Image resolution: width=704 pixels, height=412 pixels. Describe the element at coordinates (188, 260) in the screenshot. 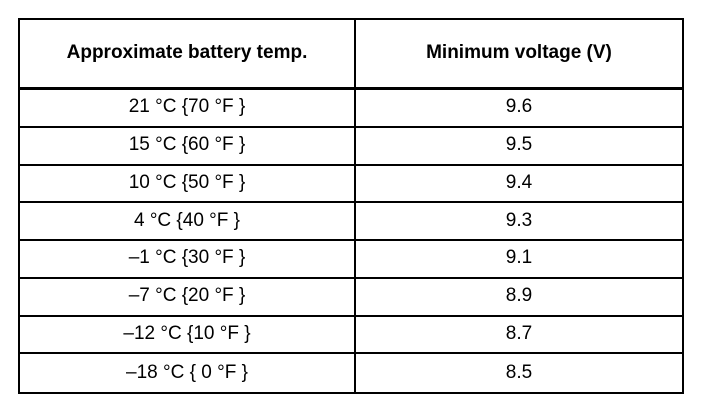

I see `temp-cell: –1 °C {30 °F }` at that location.